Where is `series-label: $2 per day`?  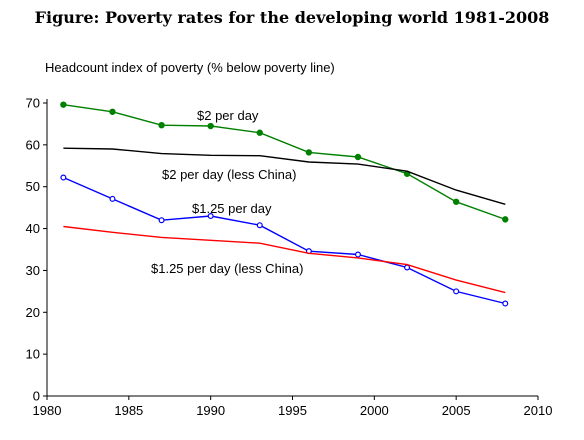 series-label: $2 per day is located at coordinates (228, 115).